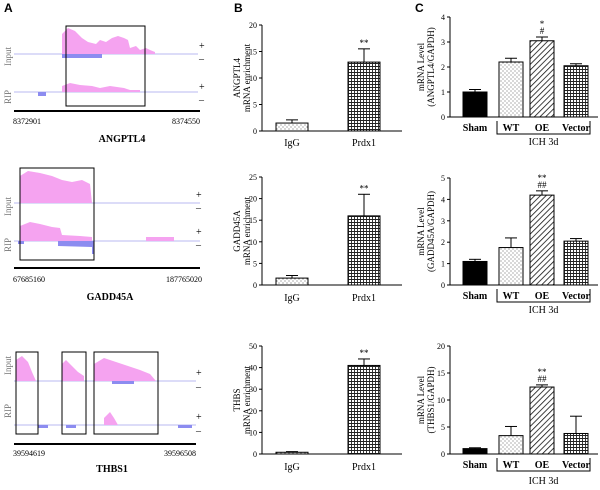 This screenshot has height=490, width=600. What do you see at coordinates (542, 31) in the screenshot?
I see `significance-label: #` at bounding box center [542, 31].